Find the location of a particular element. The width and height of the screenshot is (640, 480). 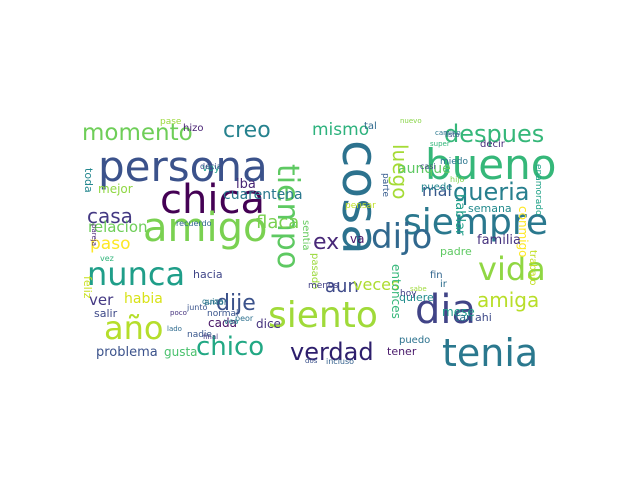

word: padre is located at coordinates (456, 251).